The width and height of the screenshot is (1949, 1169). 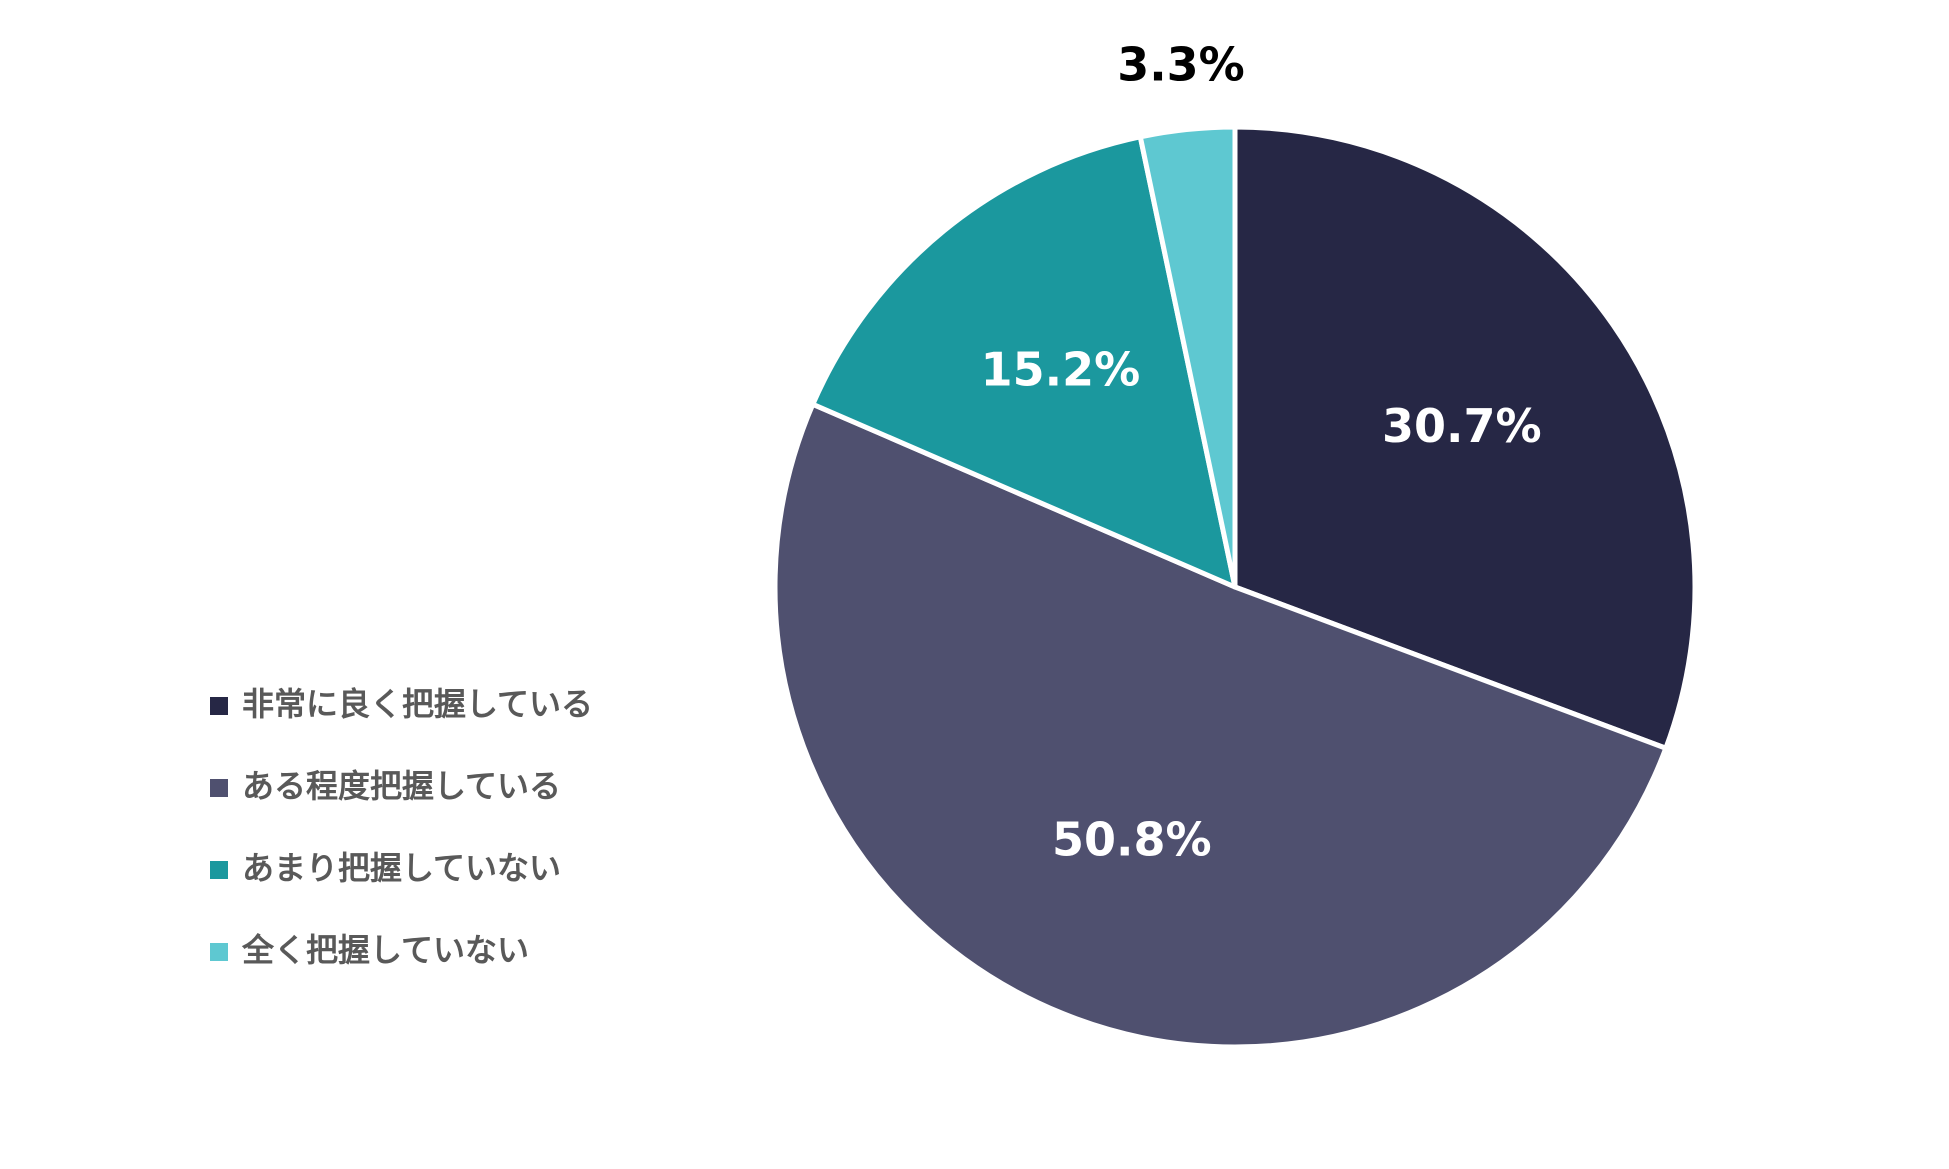 I want to click on data-label: 30.7%, so click(x=1462, y=426).